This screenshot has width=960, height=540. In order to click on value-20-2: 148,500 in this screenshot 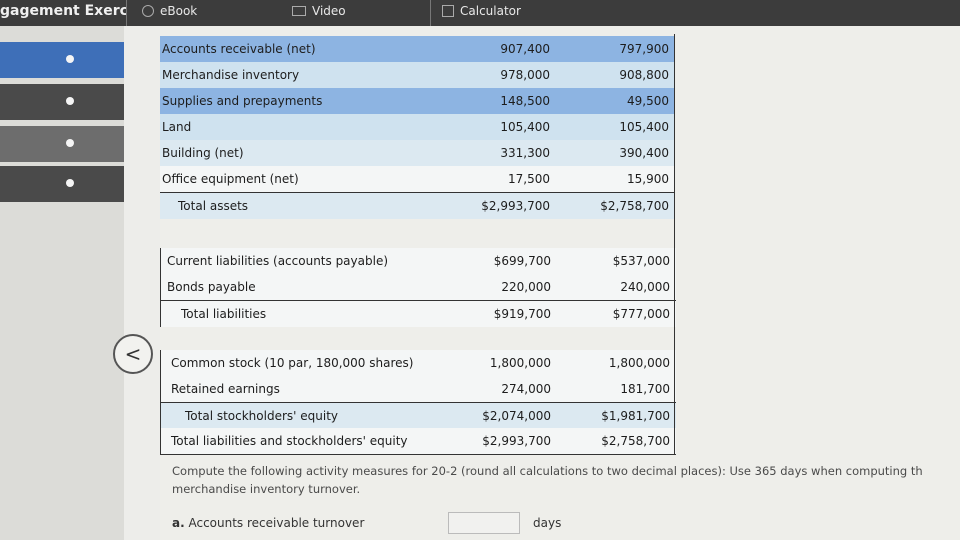, I will do `click(525, 101)`.